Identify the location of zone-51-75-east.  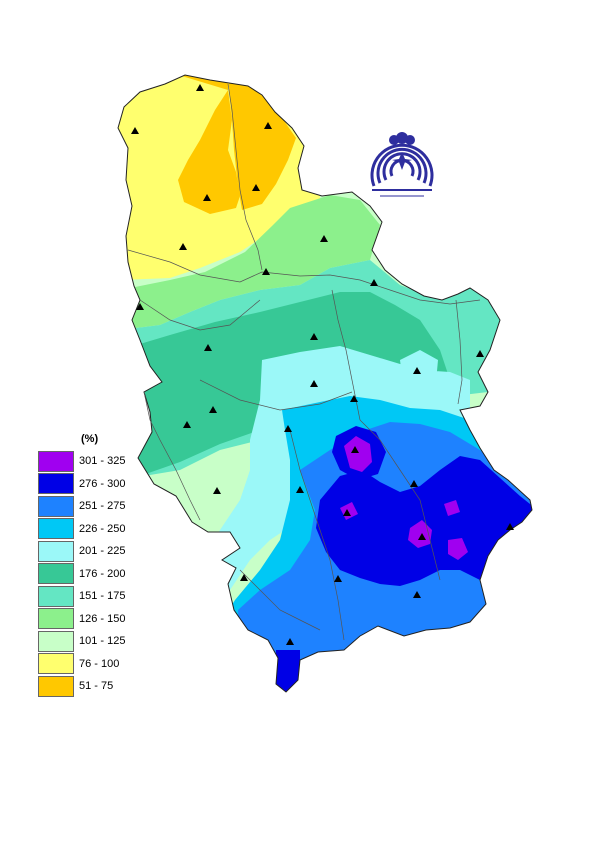
(262, 145).